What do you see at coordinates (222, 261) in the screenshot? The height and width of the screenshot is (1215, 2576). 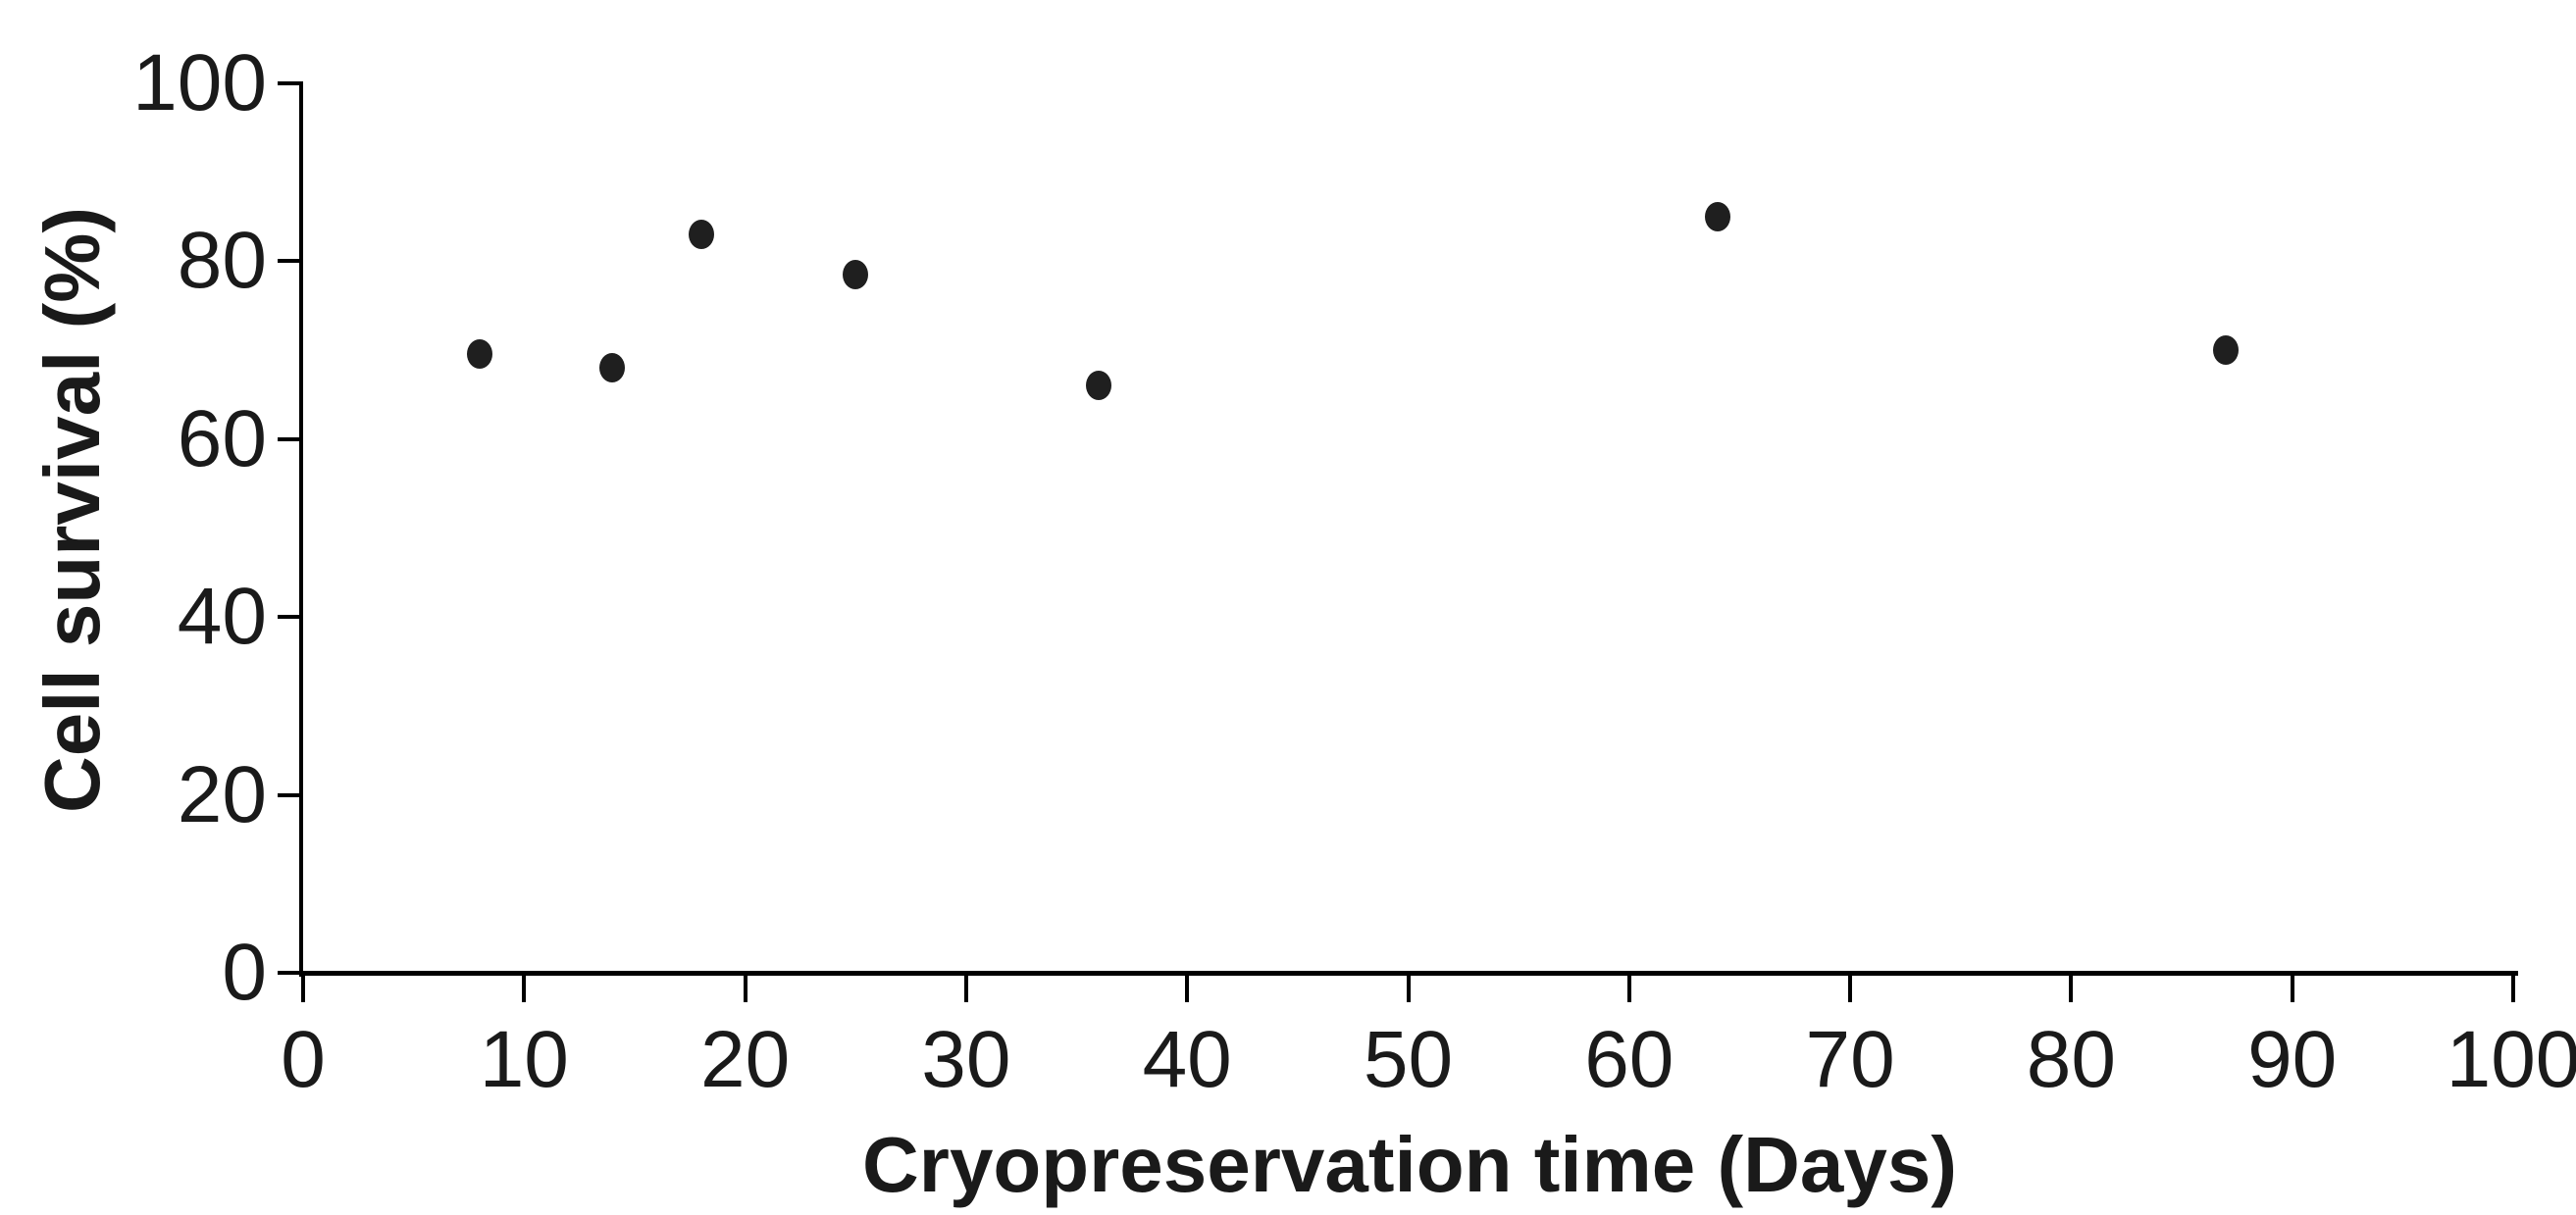 I see `y-tick-label: 80` at bounding box center [222, 261].